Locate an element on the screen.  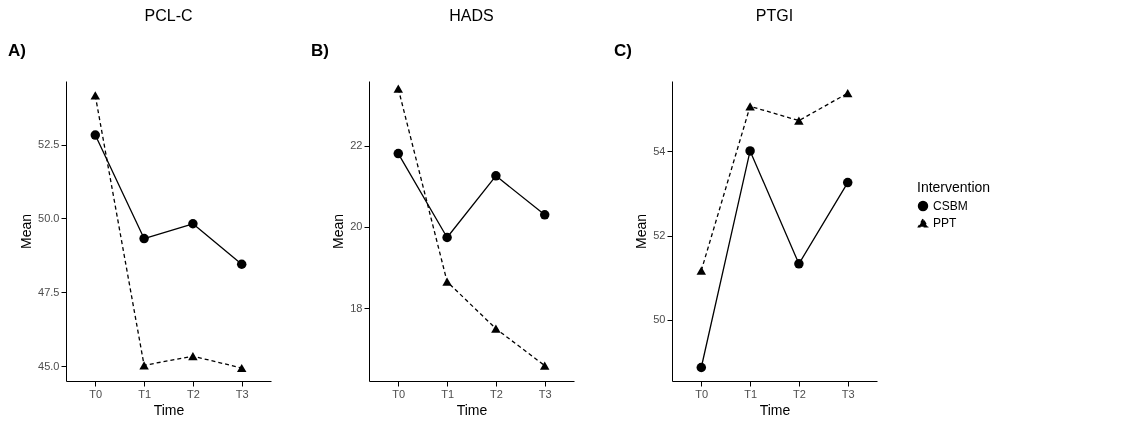
y-tick-label: 45.0 is located at coordinates (49, 365).